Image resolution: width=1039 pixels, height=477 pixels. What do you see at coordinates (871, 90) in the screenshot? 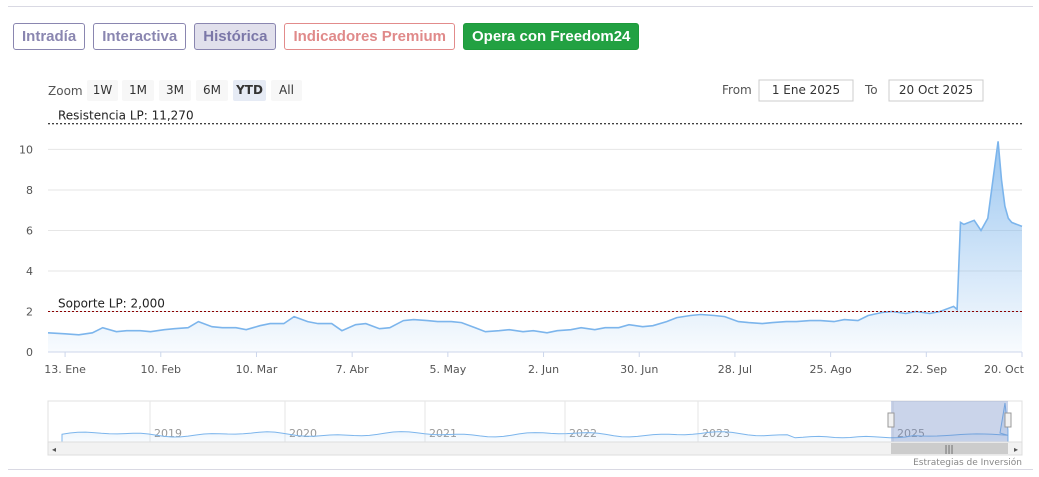
I see `to-label: To` at bounding box center [871, 90].